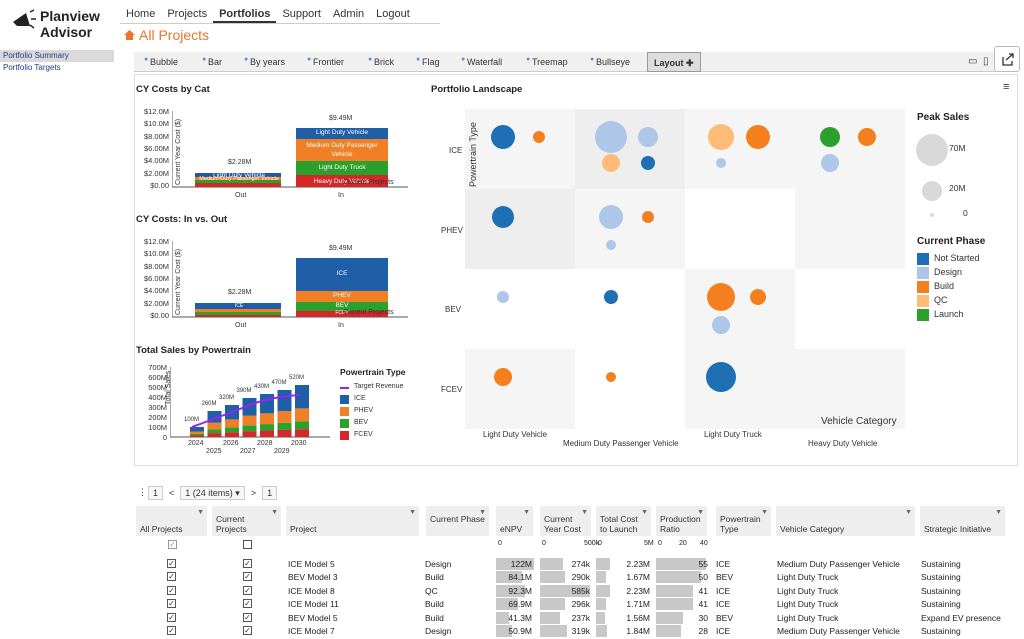  Describe the element at coordinates (172, 493) in the screenshot. I see `pager-prev: <` at that location.